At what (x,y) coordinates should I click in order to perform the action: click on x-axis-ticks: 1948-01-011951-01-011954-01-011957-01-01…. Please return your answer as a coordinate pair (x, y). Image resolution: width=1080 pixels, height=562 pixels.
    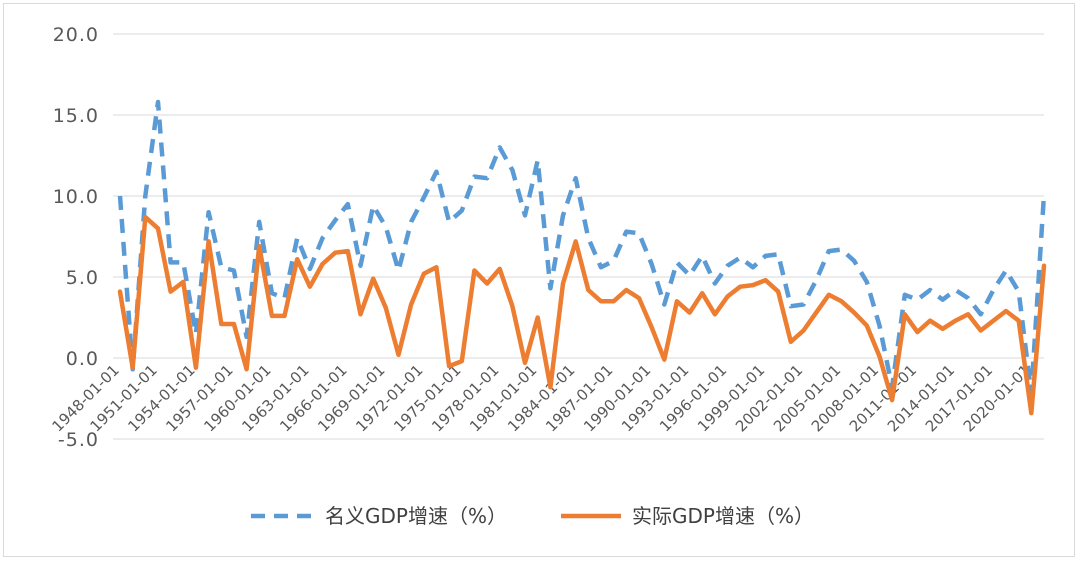
    Looking at the image, I should click on (541, 398).